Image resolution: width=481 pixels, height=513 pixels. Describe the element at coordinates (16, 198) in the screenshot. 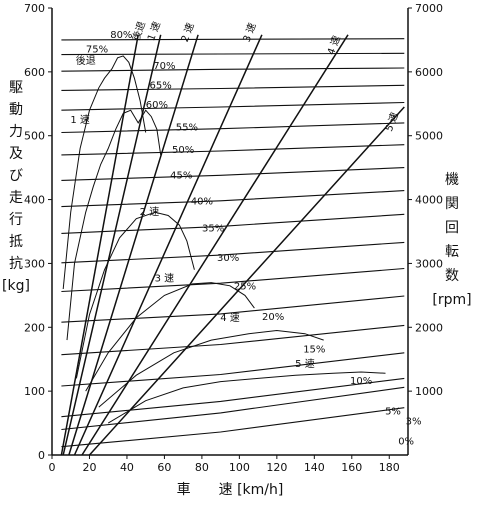

I see `ylabel-left-char-5: 走` at that location.